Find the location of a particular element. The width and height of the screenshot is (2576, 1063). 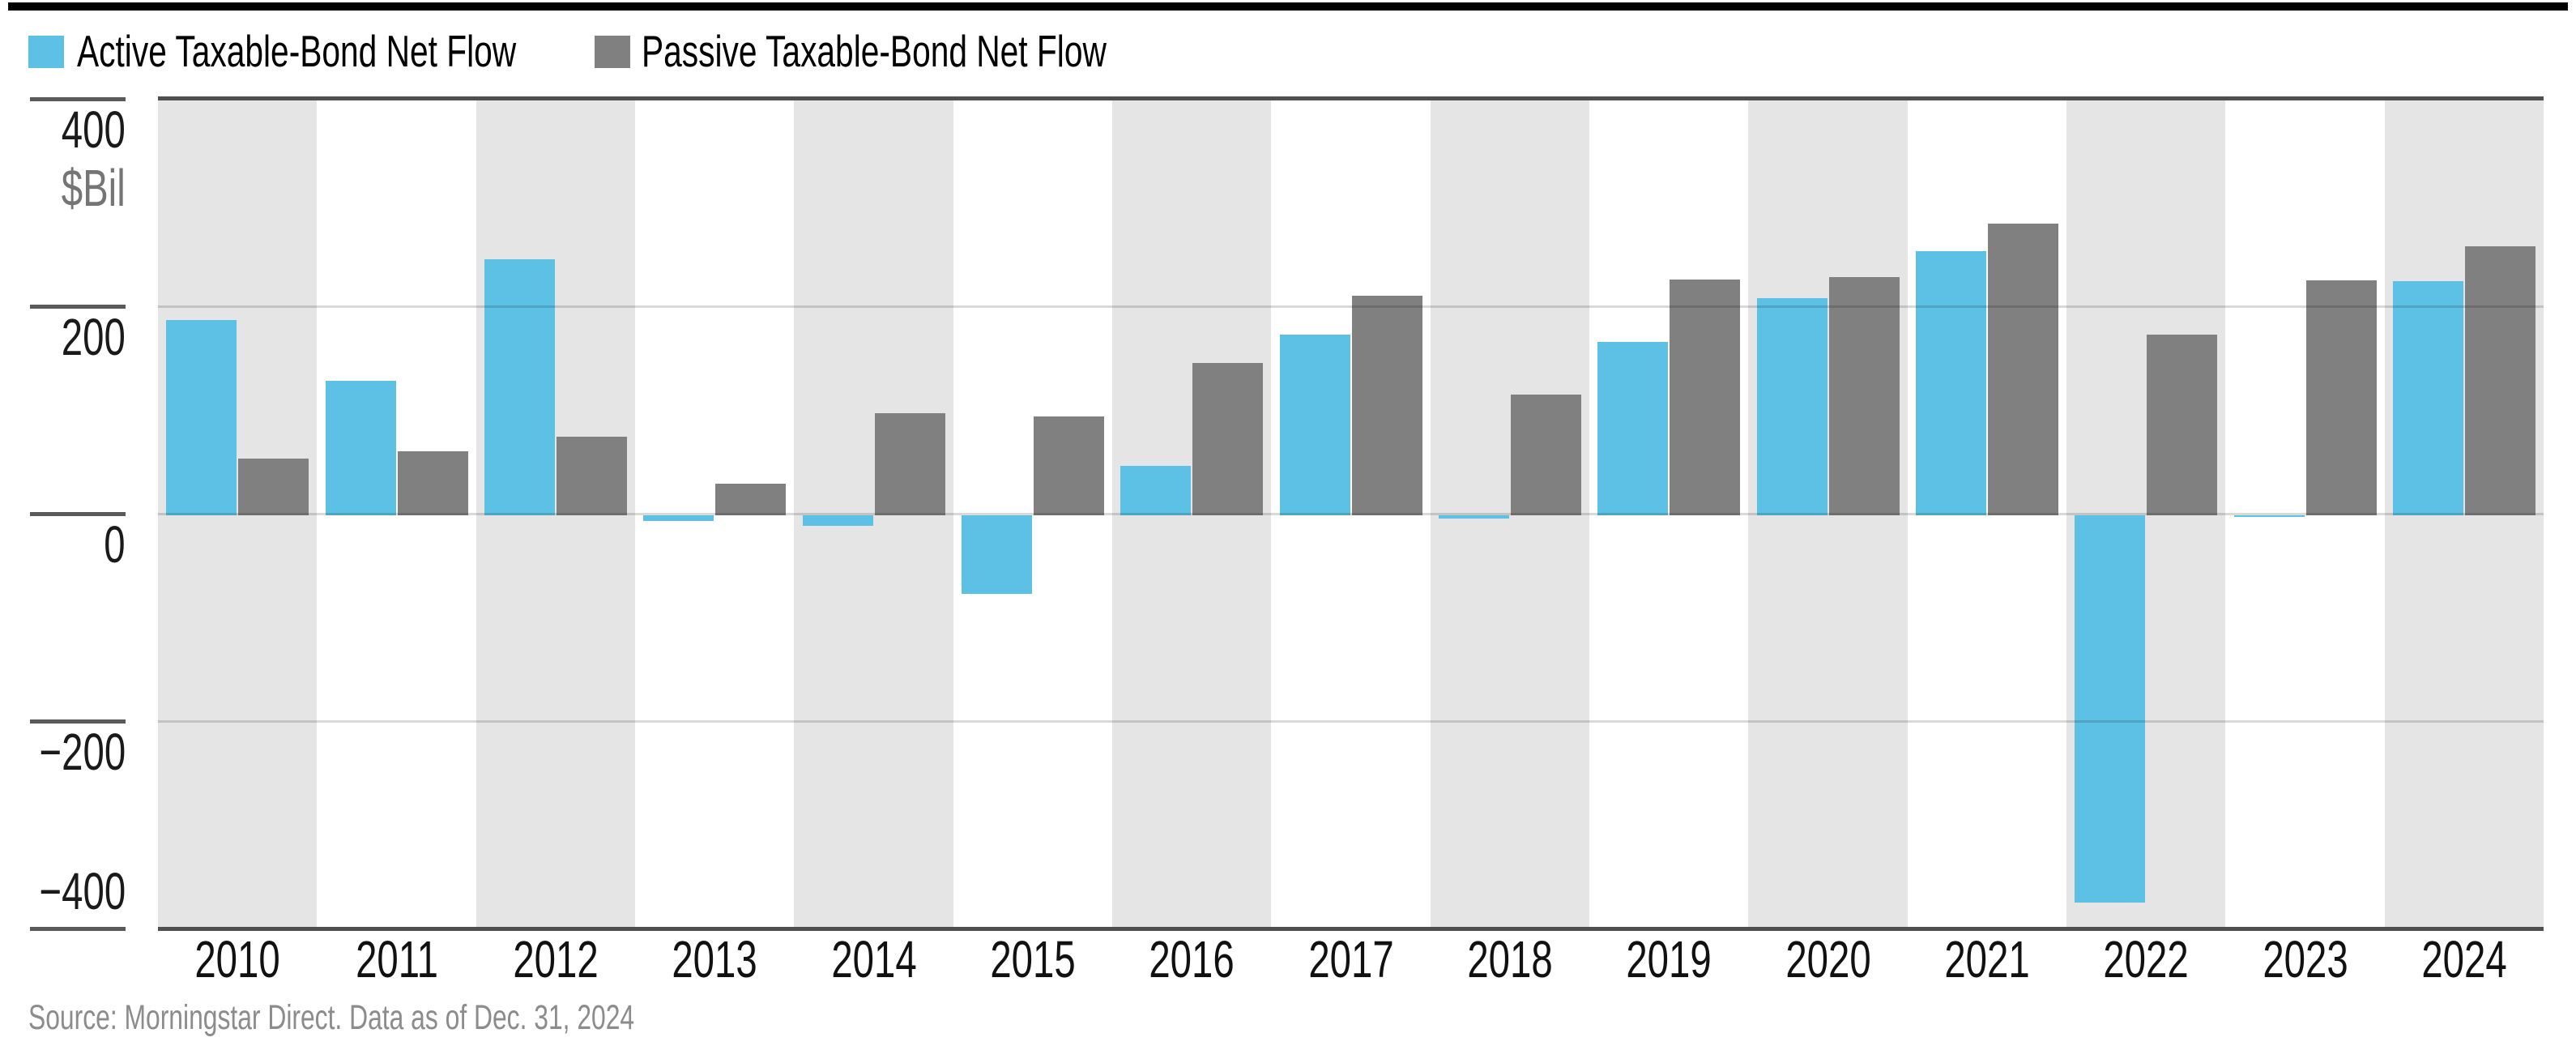

x-axis-label-text: 2022 is located at coordinates (2146, 959).